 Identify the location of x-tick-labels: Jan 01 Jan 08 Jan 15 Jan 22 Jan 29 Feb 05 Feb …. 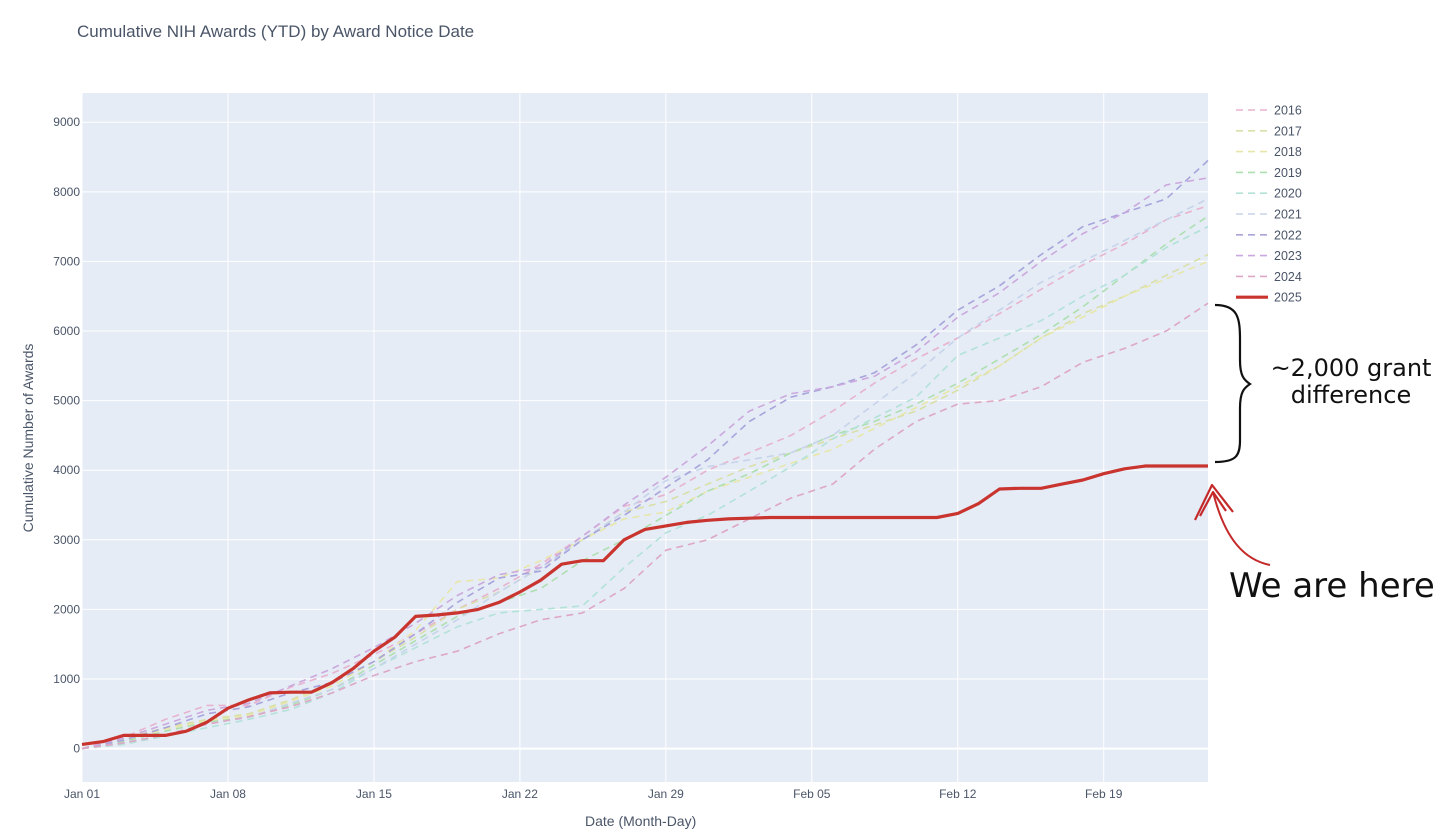
(593, 794).